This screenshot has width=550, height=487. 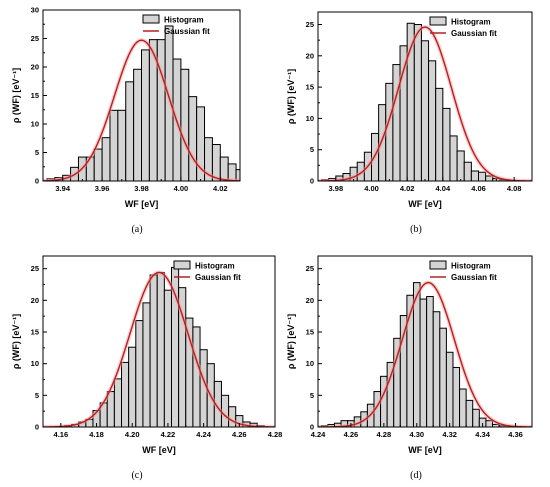 What do you see at coordinates (416, 475) in the screenshot?
I see `panel-caption: (d)` at bounding box center [416, 475].